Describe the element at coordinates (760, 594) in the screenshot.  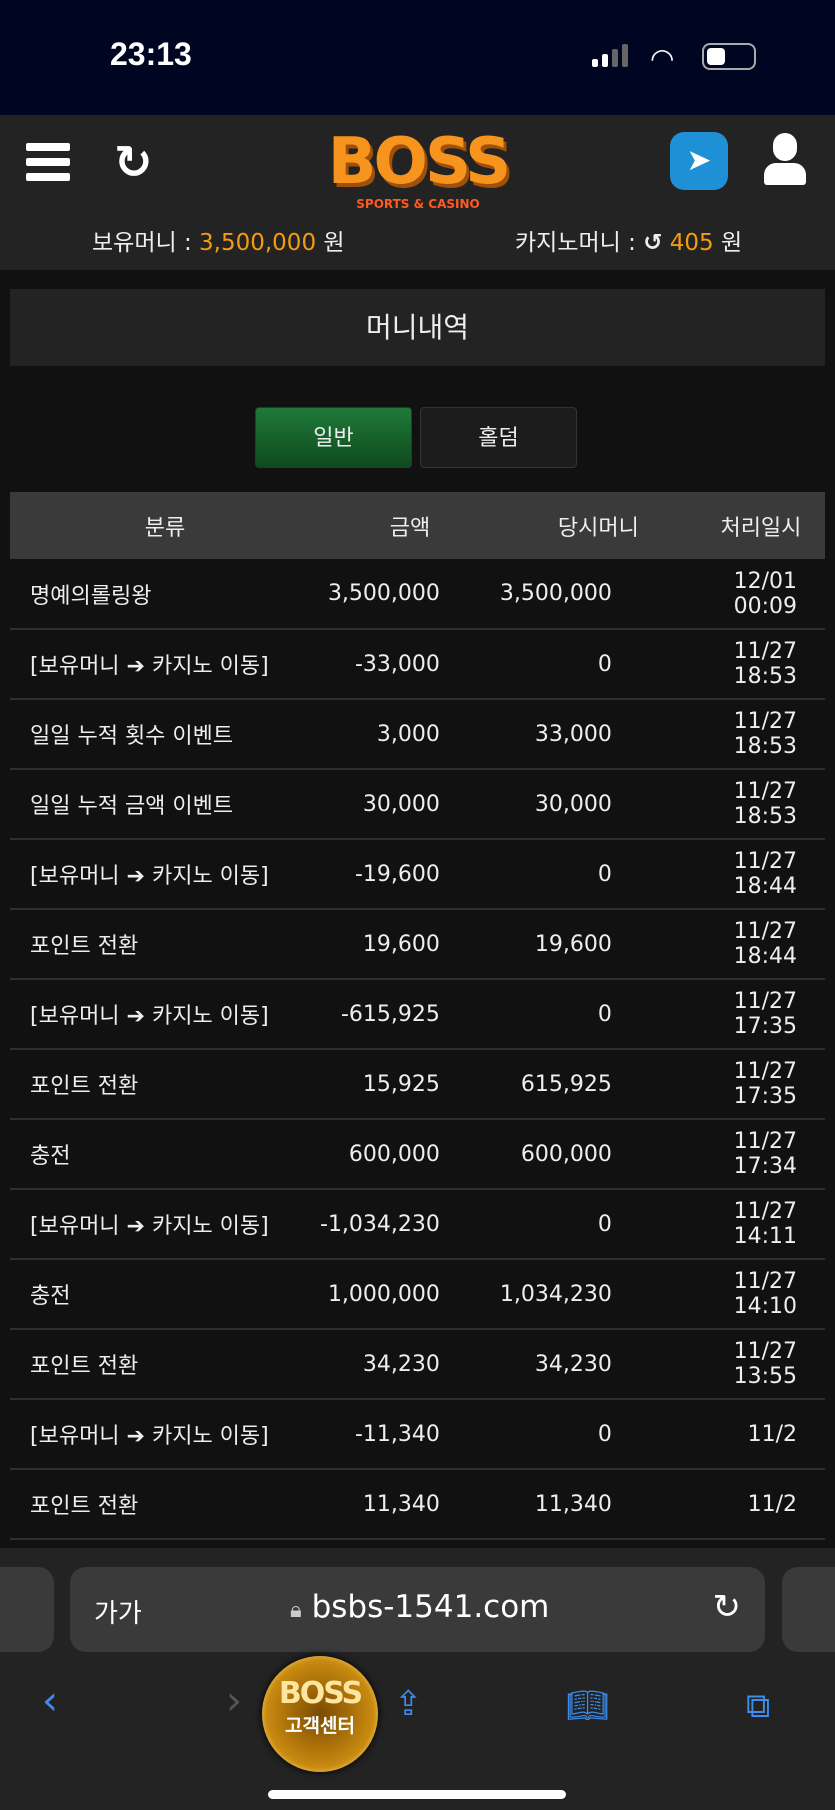
I see `row-date: 12/01 00:09` at that location.